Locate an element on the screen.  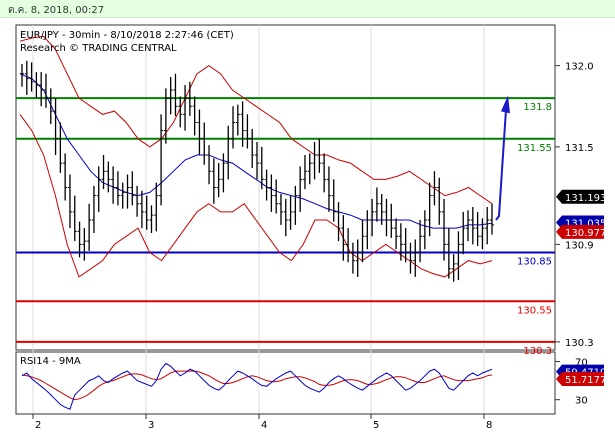
price-tag: 130.977 is located at coordinates (581, 231).